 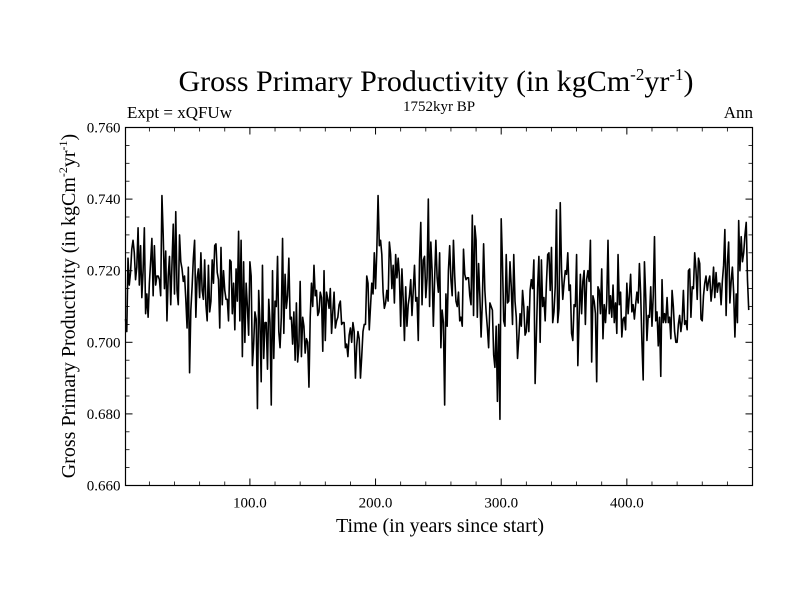 What do you see at coordinates (104, 272) in the screenshot?
I see `y-tick-label: 0.720` at bounding box center [104, 272].